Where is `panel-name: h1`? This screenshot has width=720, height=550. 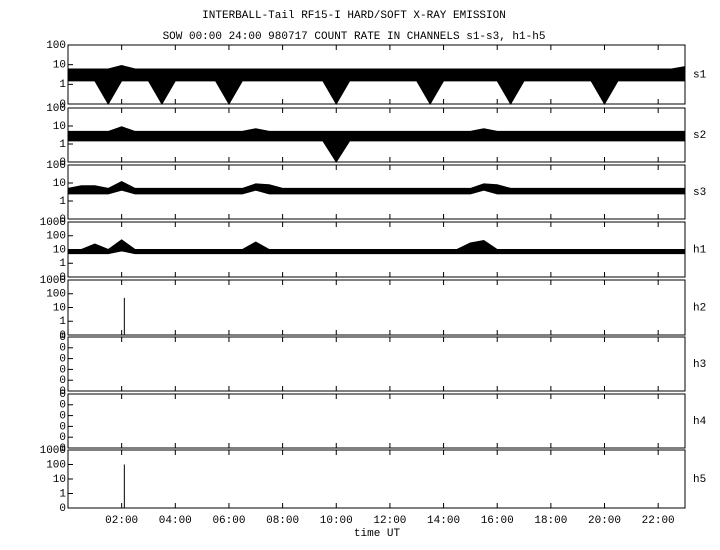 panel-name: h1 is located at coordinates (700, 250).